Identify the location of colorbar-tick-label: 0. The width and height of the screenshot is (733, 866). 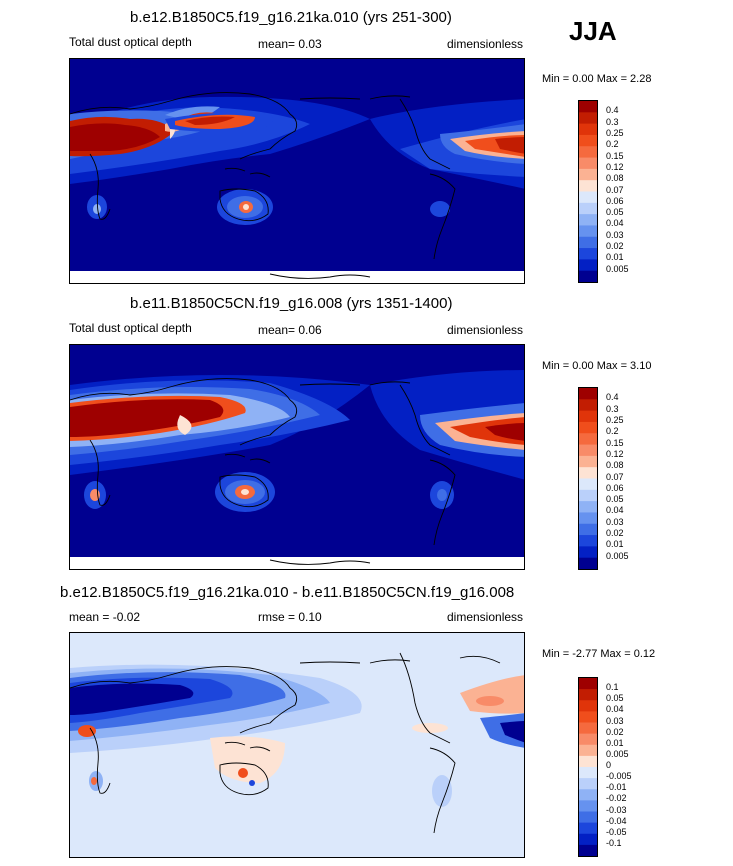
(609, 765).